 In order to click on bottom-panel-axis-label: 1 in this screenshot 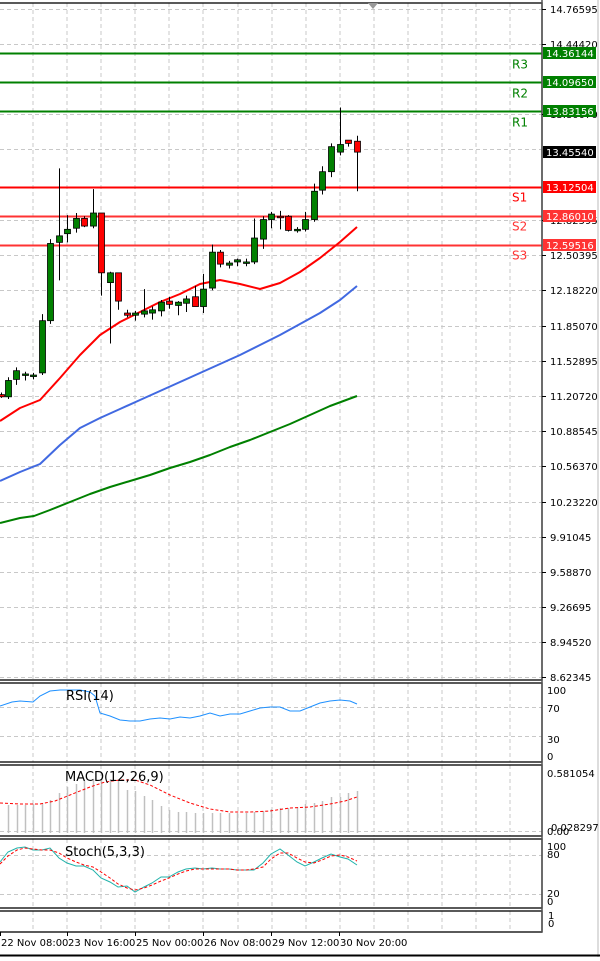, I will do `click(551, 916)`.